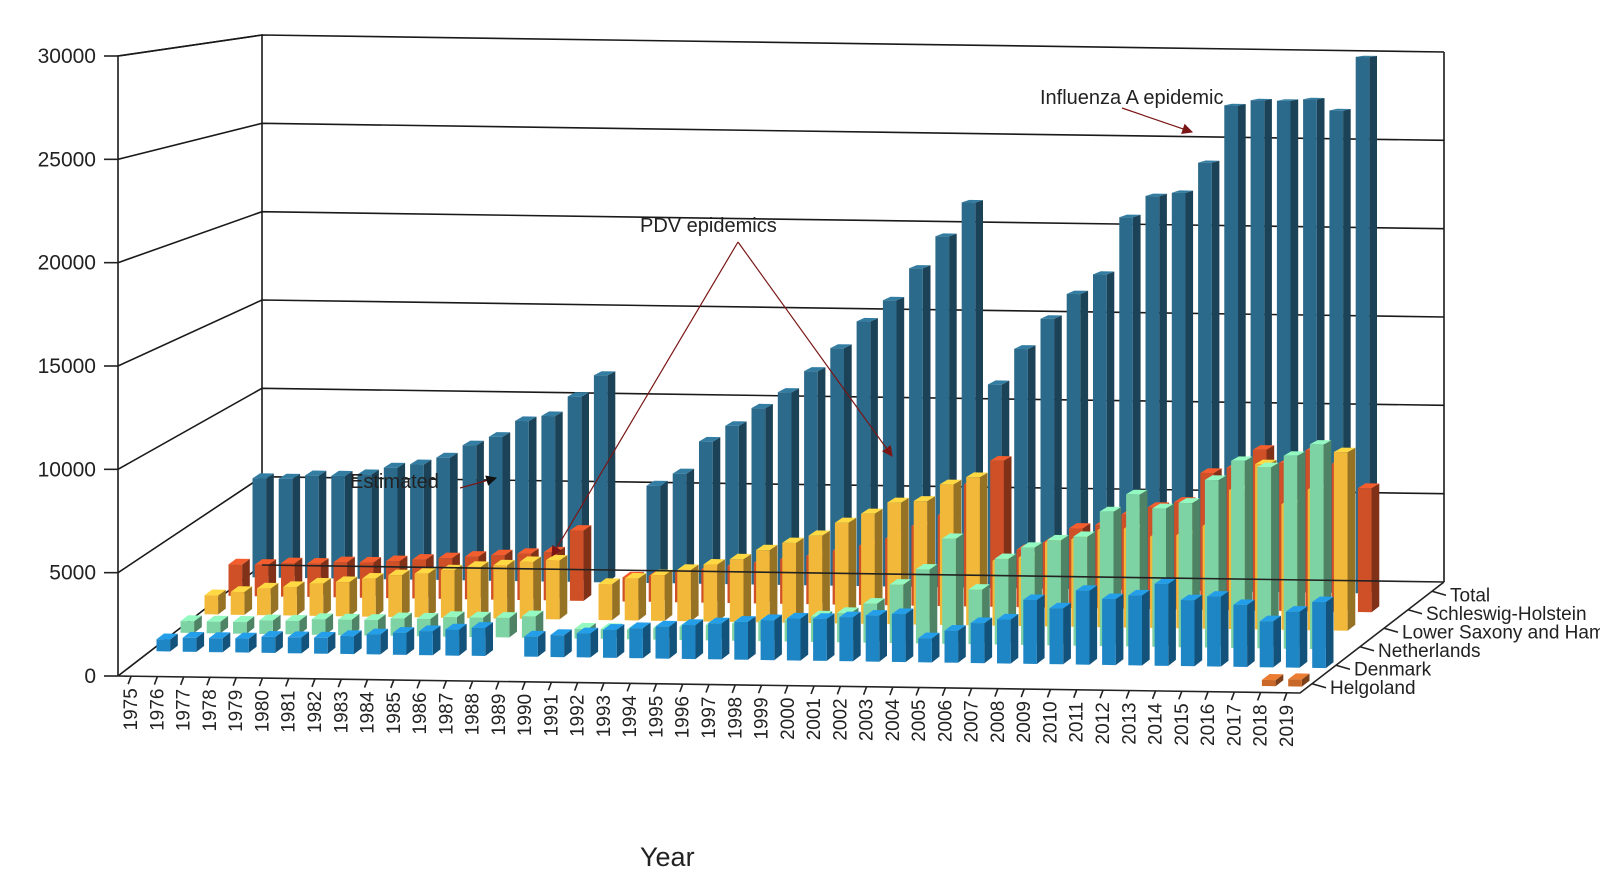  What do you see at coordinates (1234, 725) in the screenshot?
I see `x-tick-label: 2017` at bounding box center [1234, 725].